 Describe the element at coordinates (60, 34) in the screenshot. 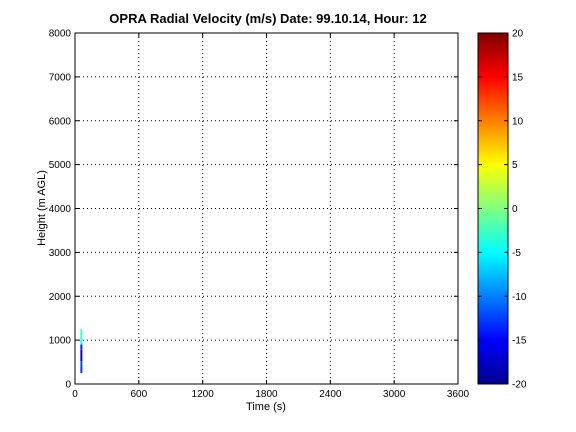

I see `y-tick-label: 8000` at that location.